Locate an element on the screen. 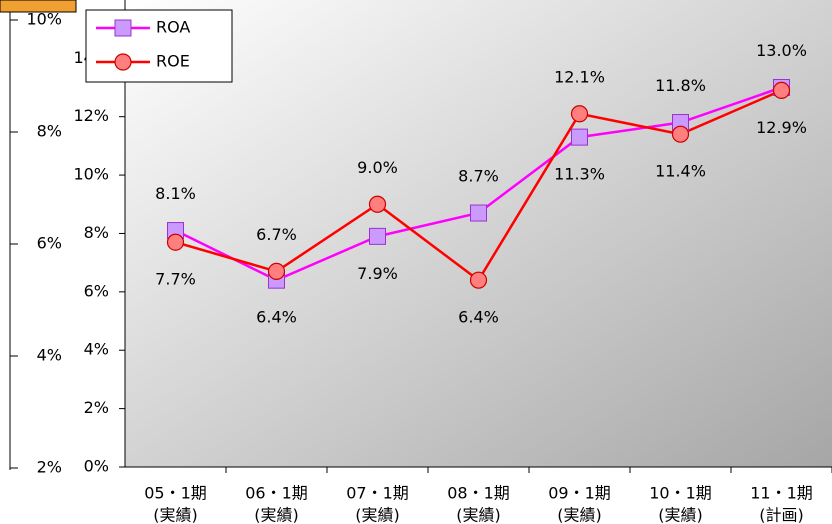 Image resolution: width=832 pixels, height=524 pixels. data-label: 6.7% is located at coordinates (276, 234).